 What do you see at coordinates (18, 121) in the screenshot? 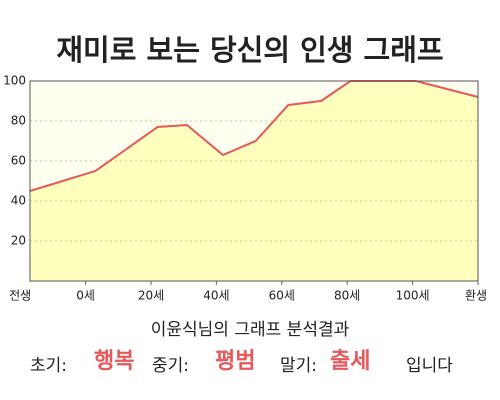
I see `y-tick-label: 80` at bounding box center [18, 121].